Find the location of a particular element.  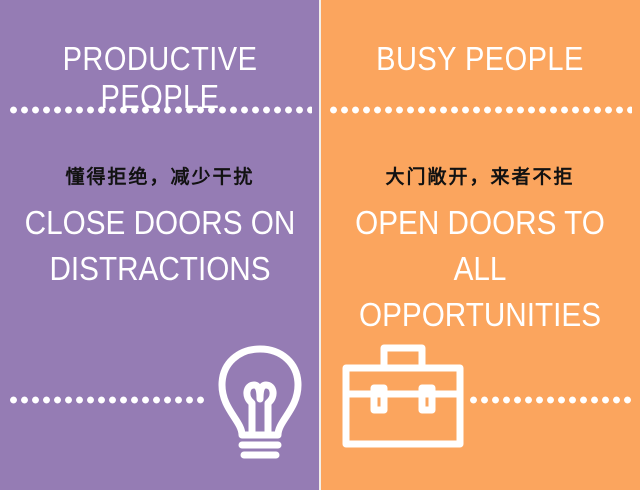

busy-people-description: OPEN DOORS TO ALL OPPORTUNITIES is located at coordinates (480, 269).